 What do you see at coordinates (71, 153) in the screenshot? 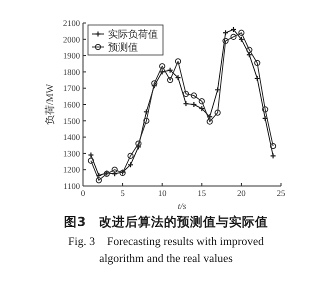
I see `y-tick-label: 1300` at bounding box center [71, 153].